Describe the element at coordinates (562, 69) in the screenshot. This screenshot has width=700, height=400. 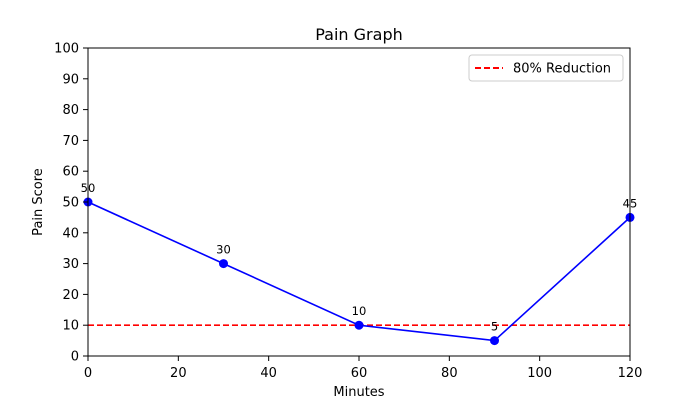
I see `legend-label-reduction: 80% Reduction` at that location.